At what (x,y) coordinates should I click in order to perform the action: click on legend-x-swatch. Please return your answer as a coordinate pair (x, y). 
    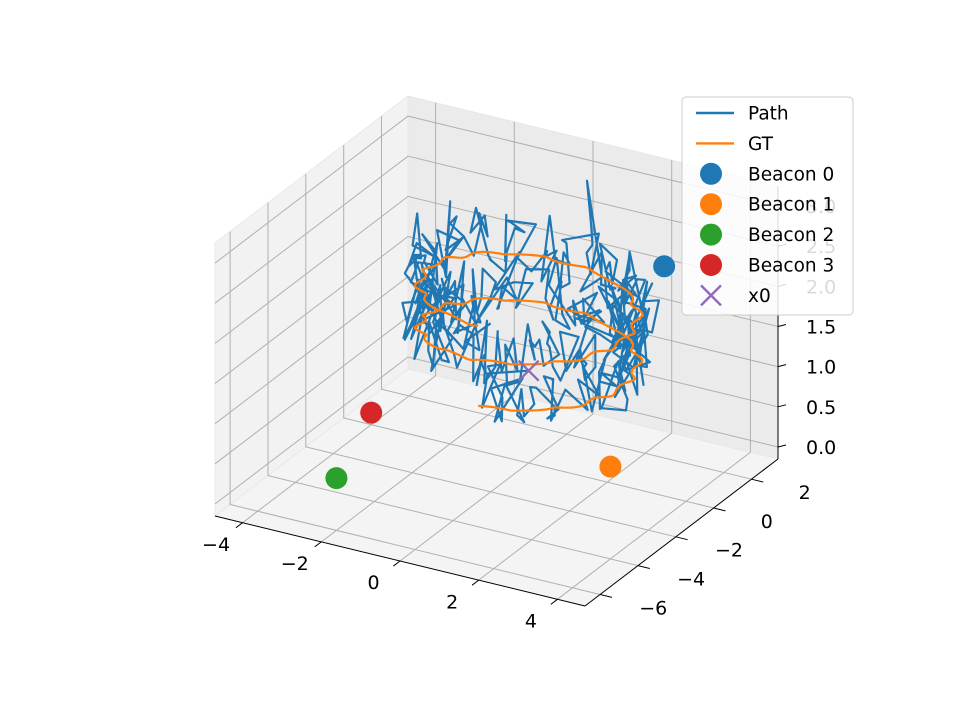
    Looking at the image, I should click on (711, 295).